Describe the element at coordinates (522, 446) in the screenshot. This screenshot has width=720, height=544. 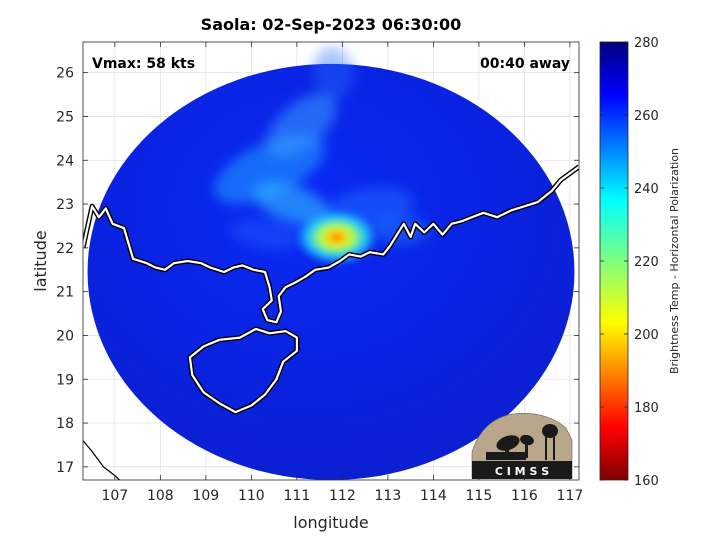
I see `cimss-logo: C I M S S` at that location.